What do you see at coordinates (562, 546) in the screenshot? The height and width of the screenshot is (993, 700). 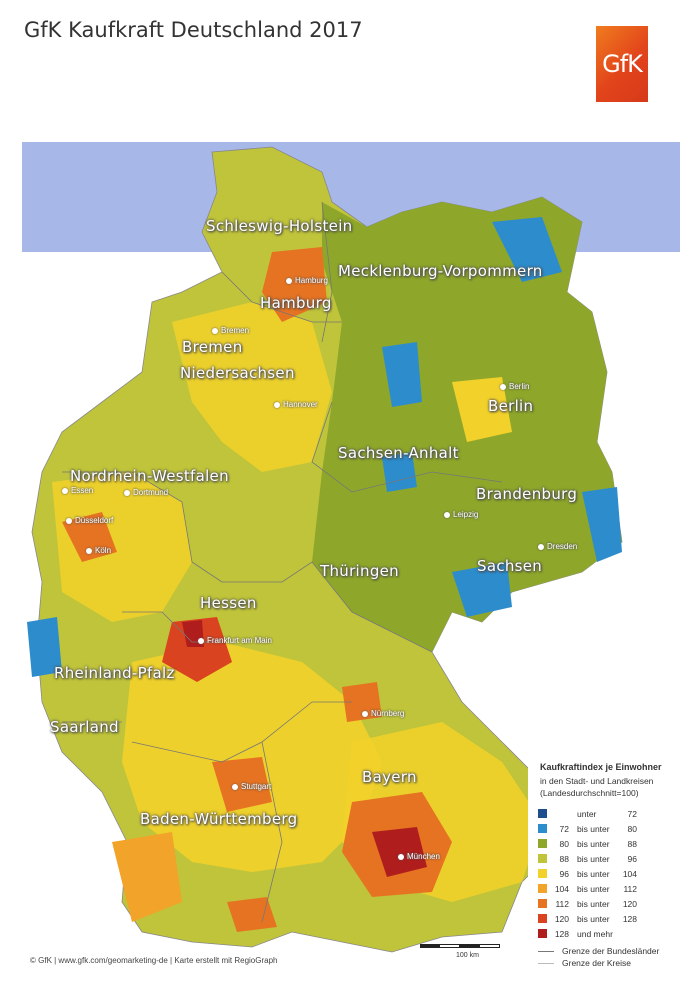 I see `city-name: Dresden` at bounding box center [562, 546].